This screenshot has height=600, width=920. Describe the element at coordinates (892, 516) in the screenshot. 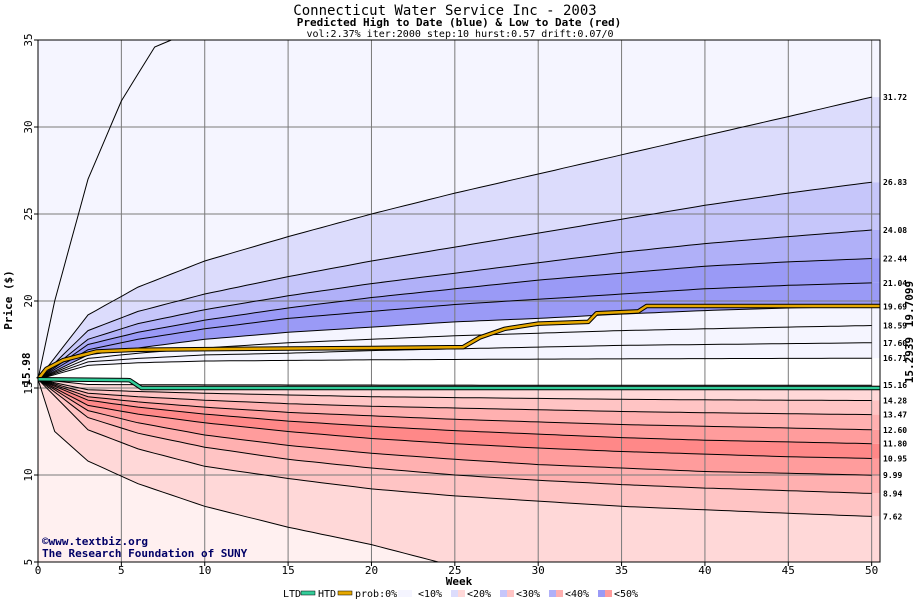

I see `curve-end-label: 7.62` at that location.